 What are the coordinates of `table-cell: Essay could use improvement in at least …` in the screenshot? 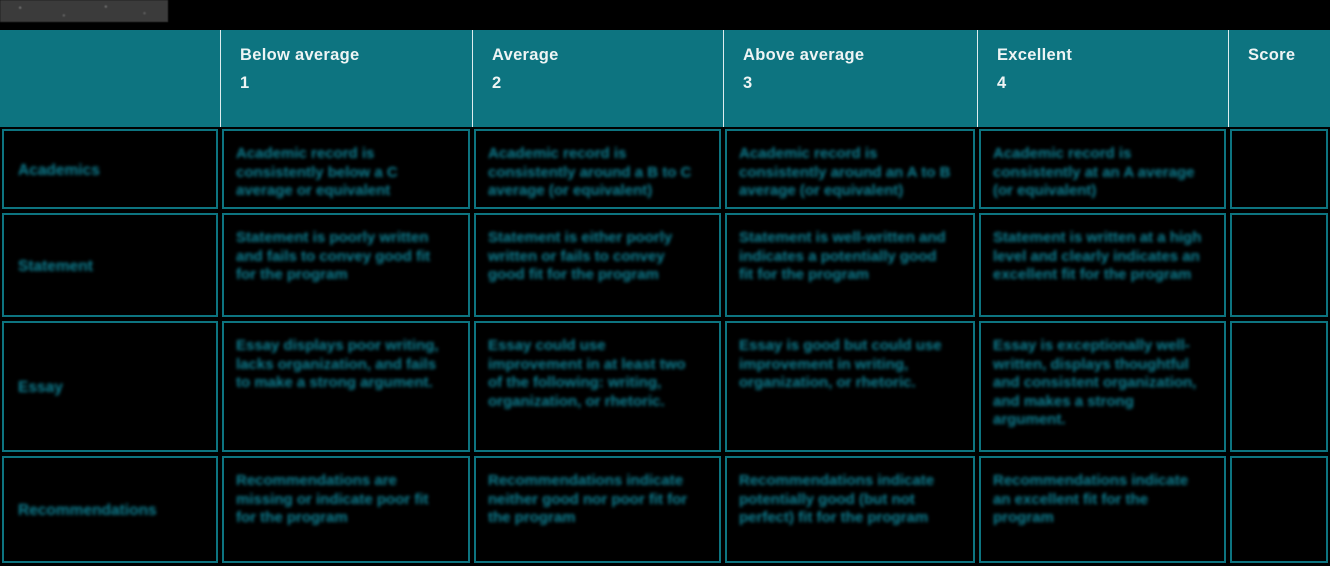 It's located at (597, 386).